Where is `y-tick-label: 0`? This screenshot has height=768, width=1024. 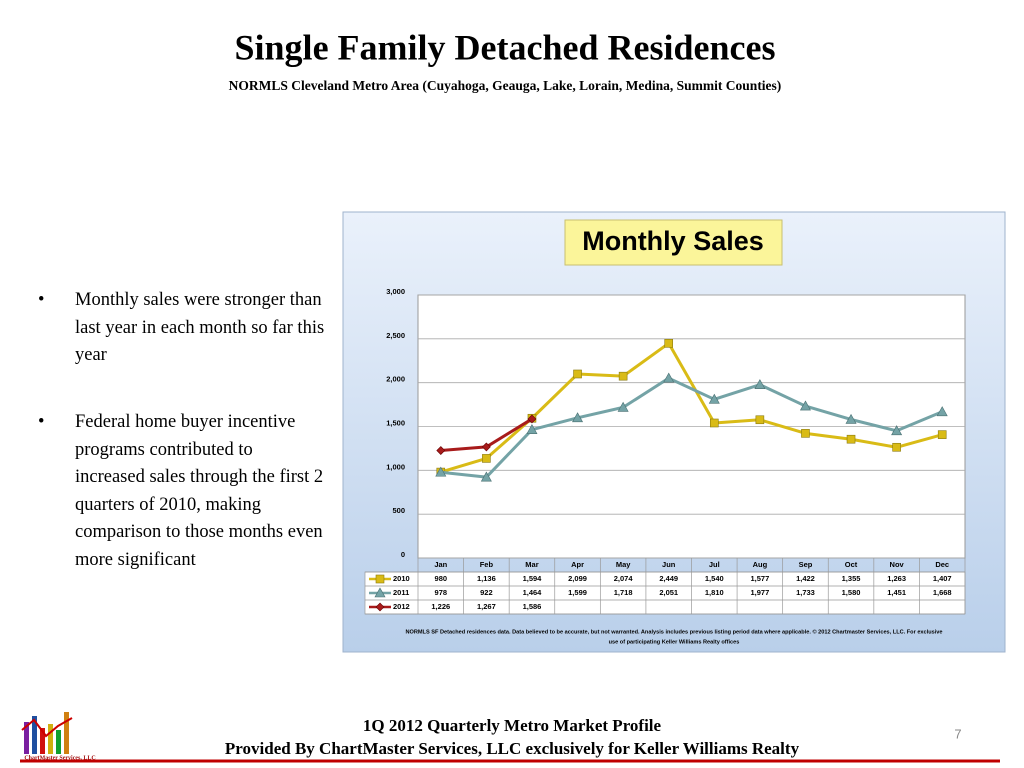
y-tick-label: 0 is located at coordinates (403, 554).